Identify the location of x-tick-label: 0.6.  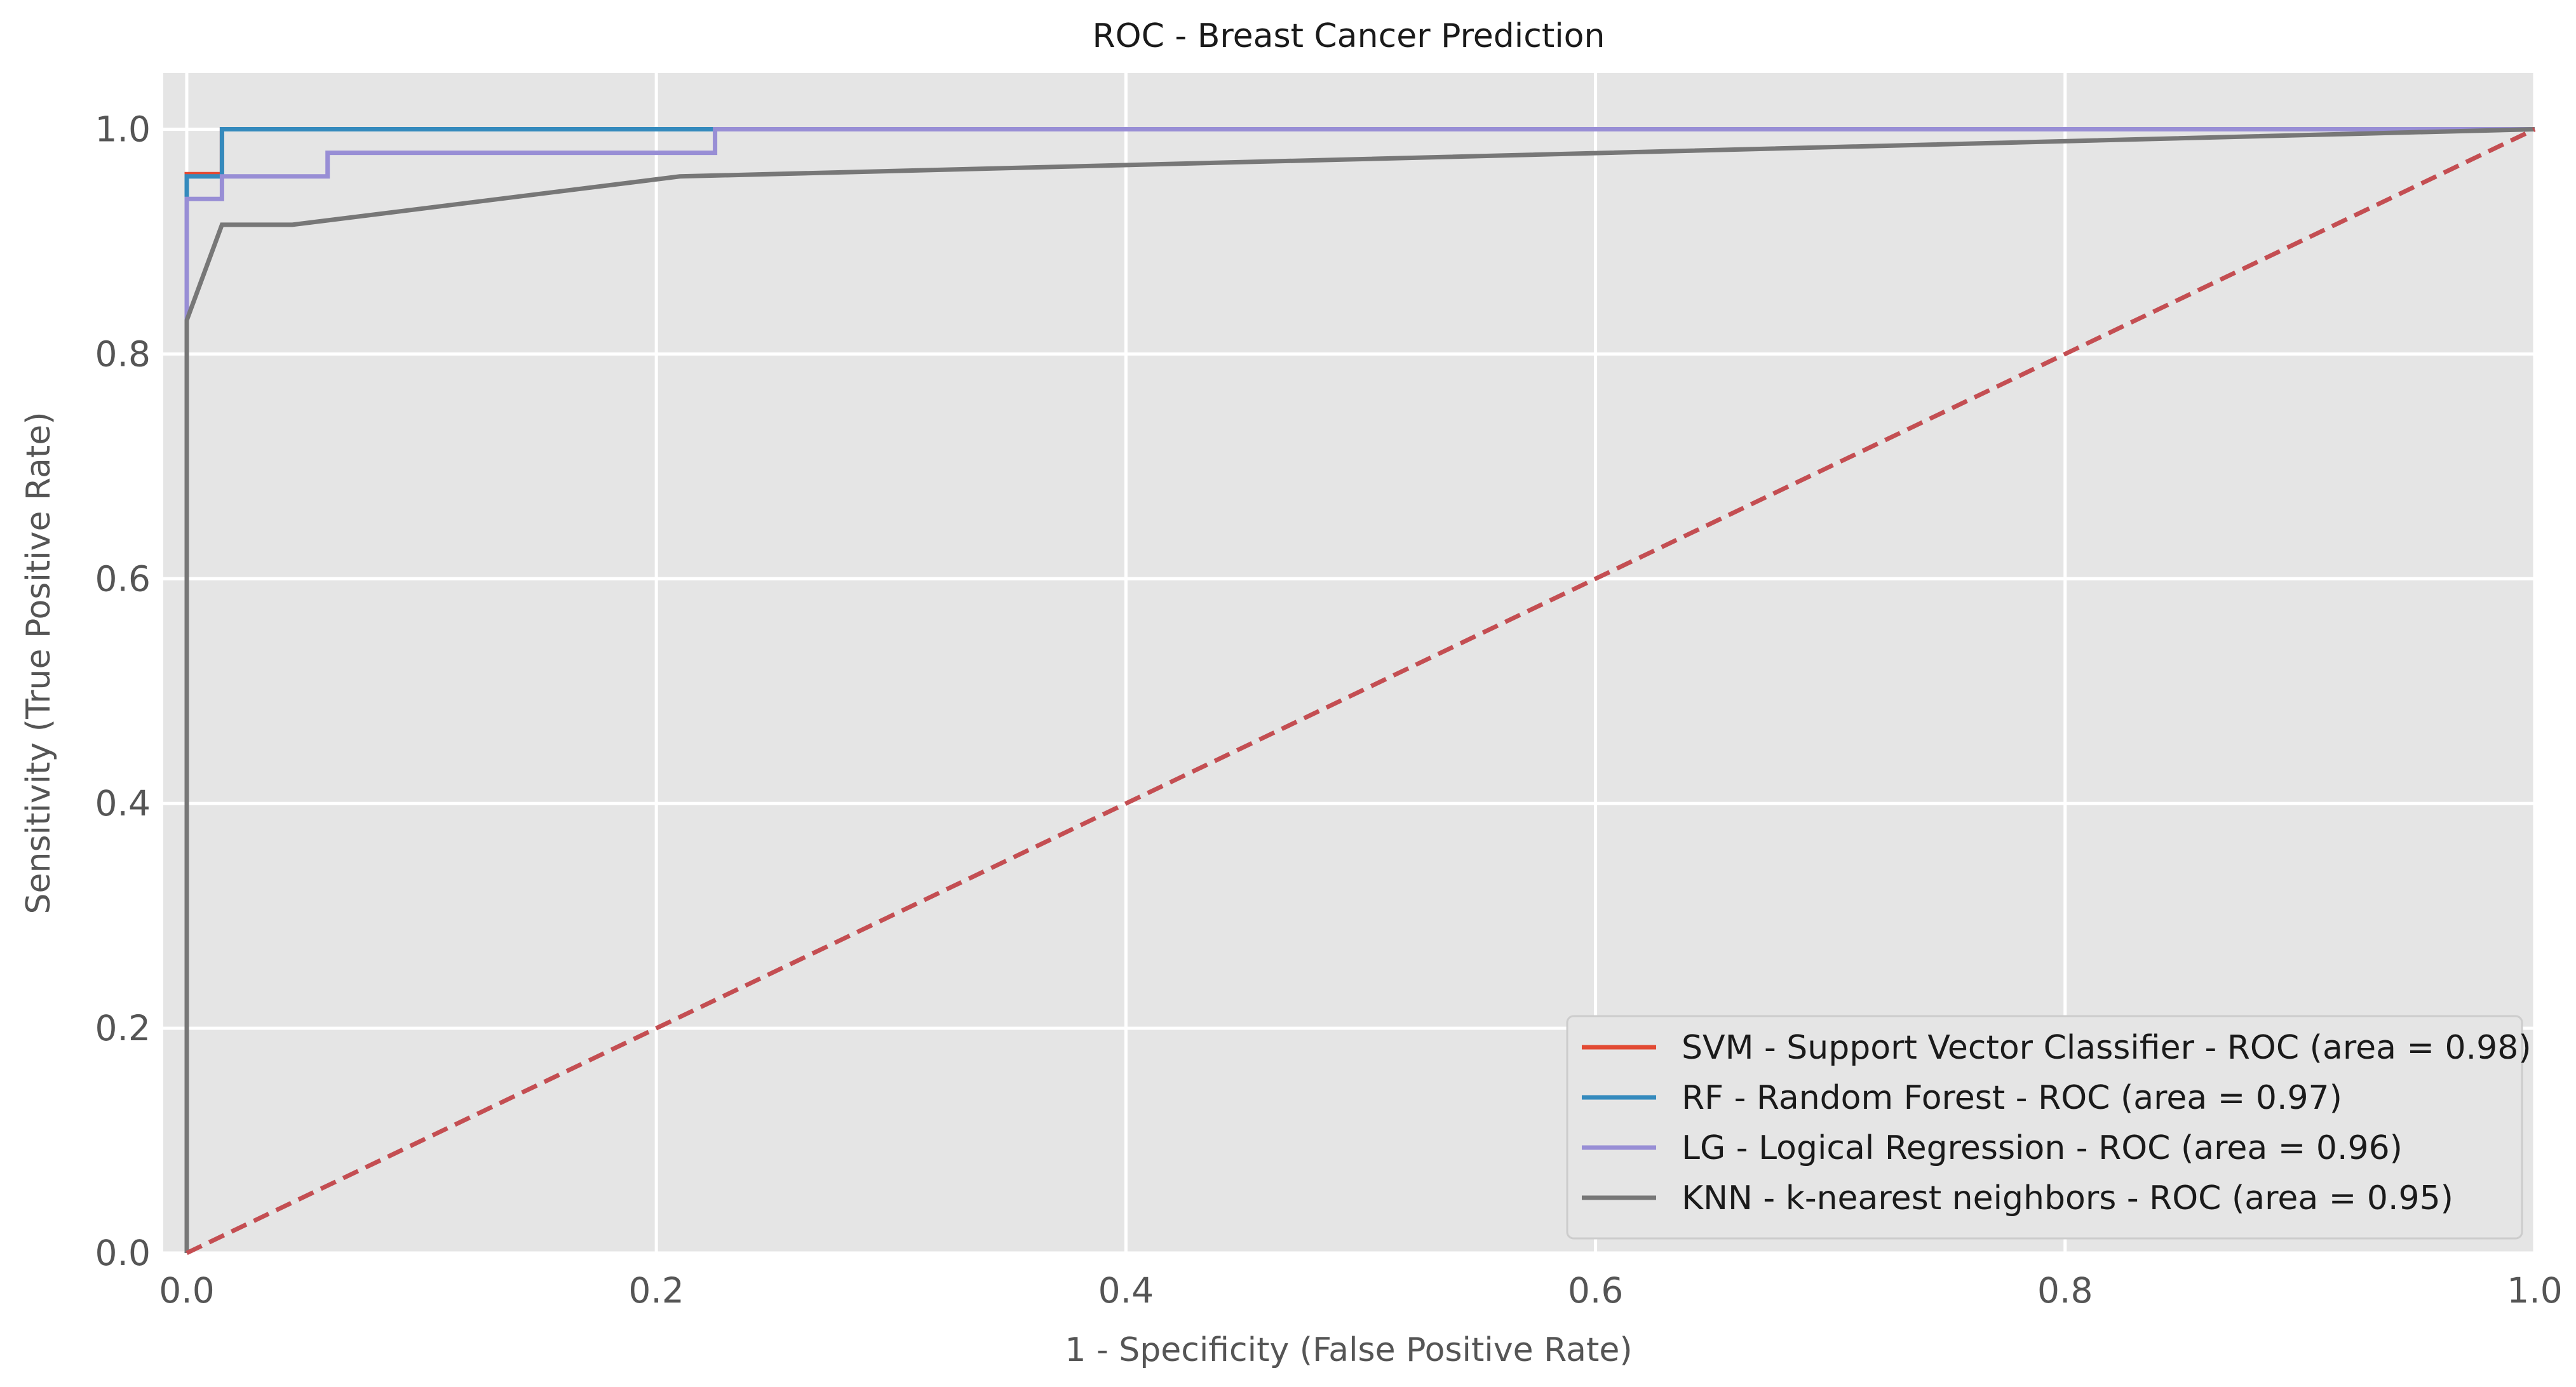
(1595, 1290).